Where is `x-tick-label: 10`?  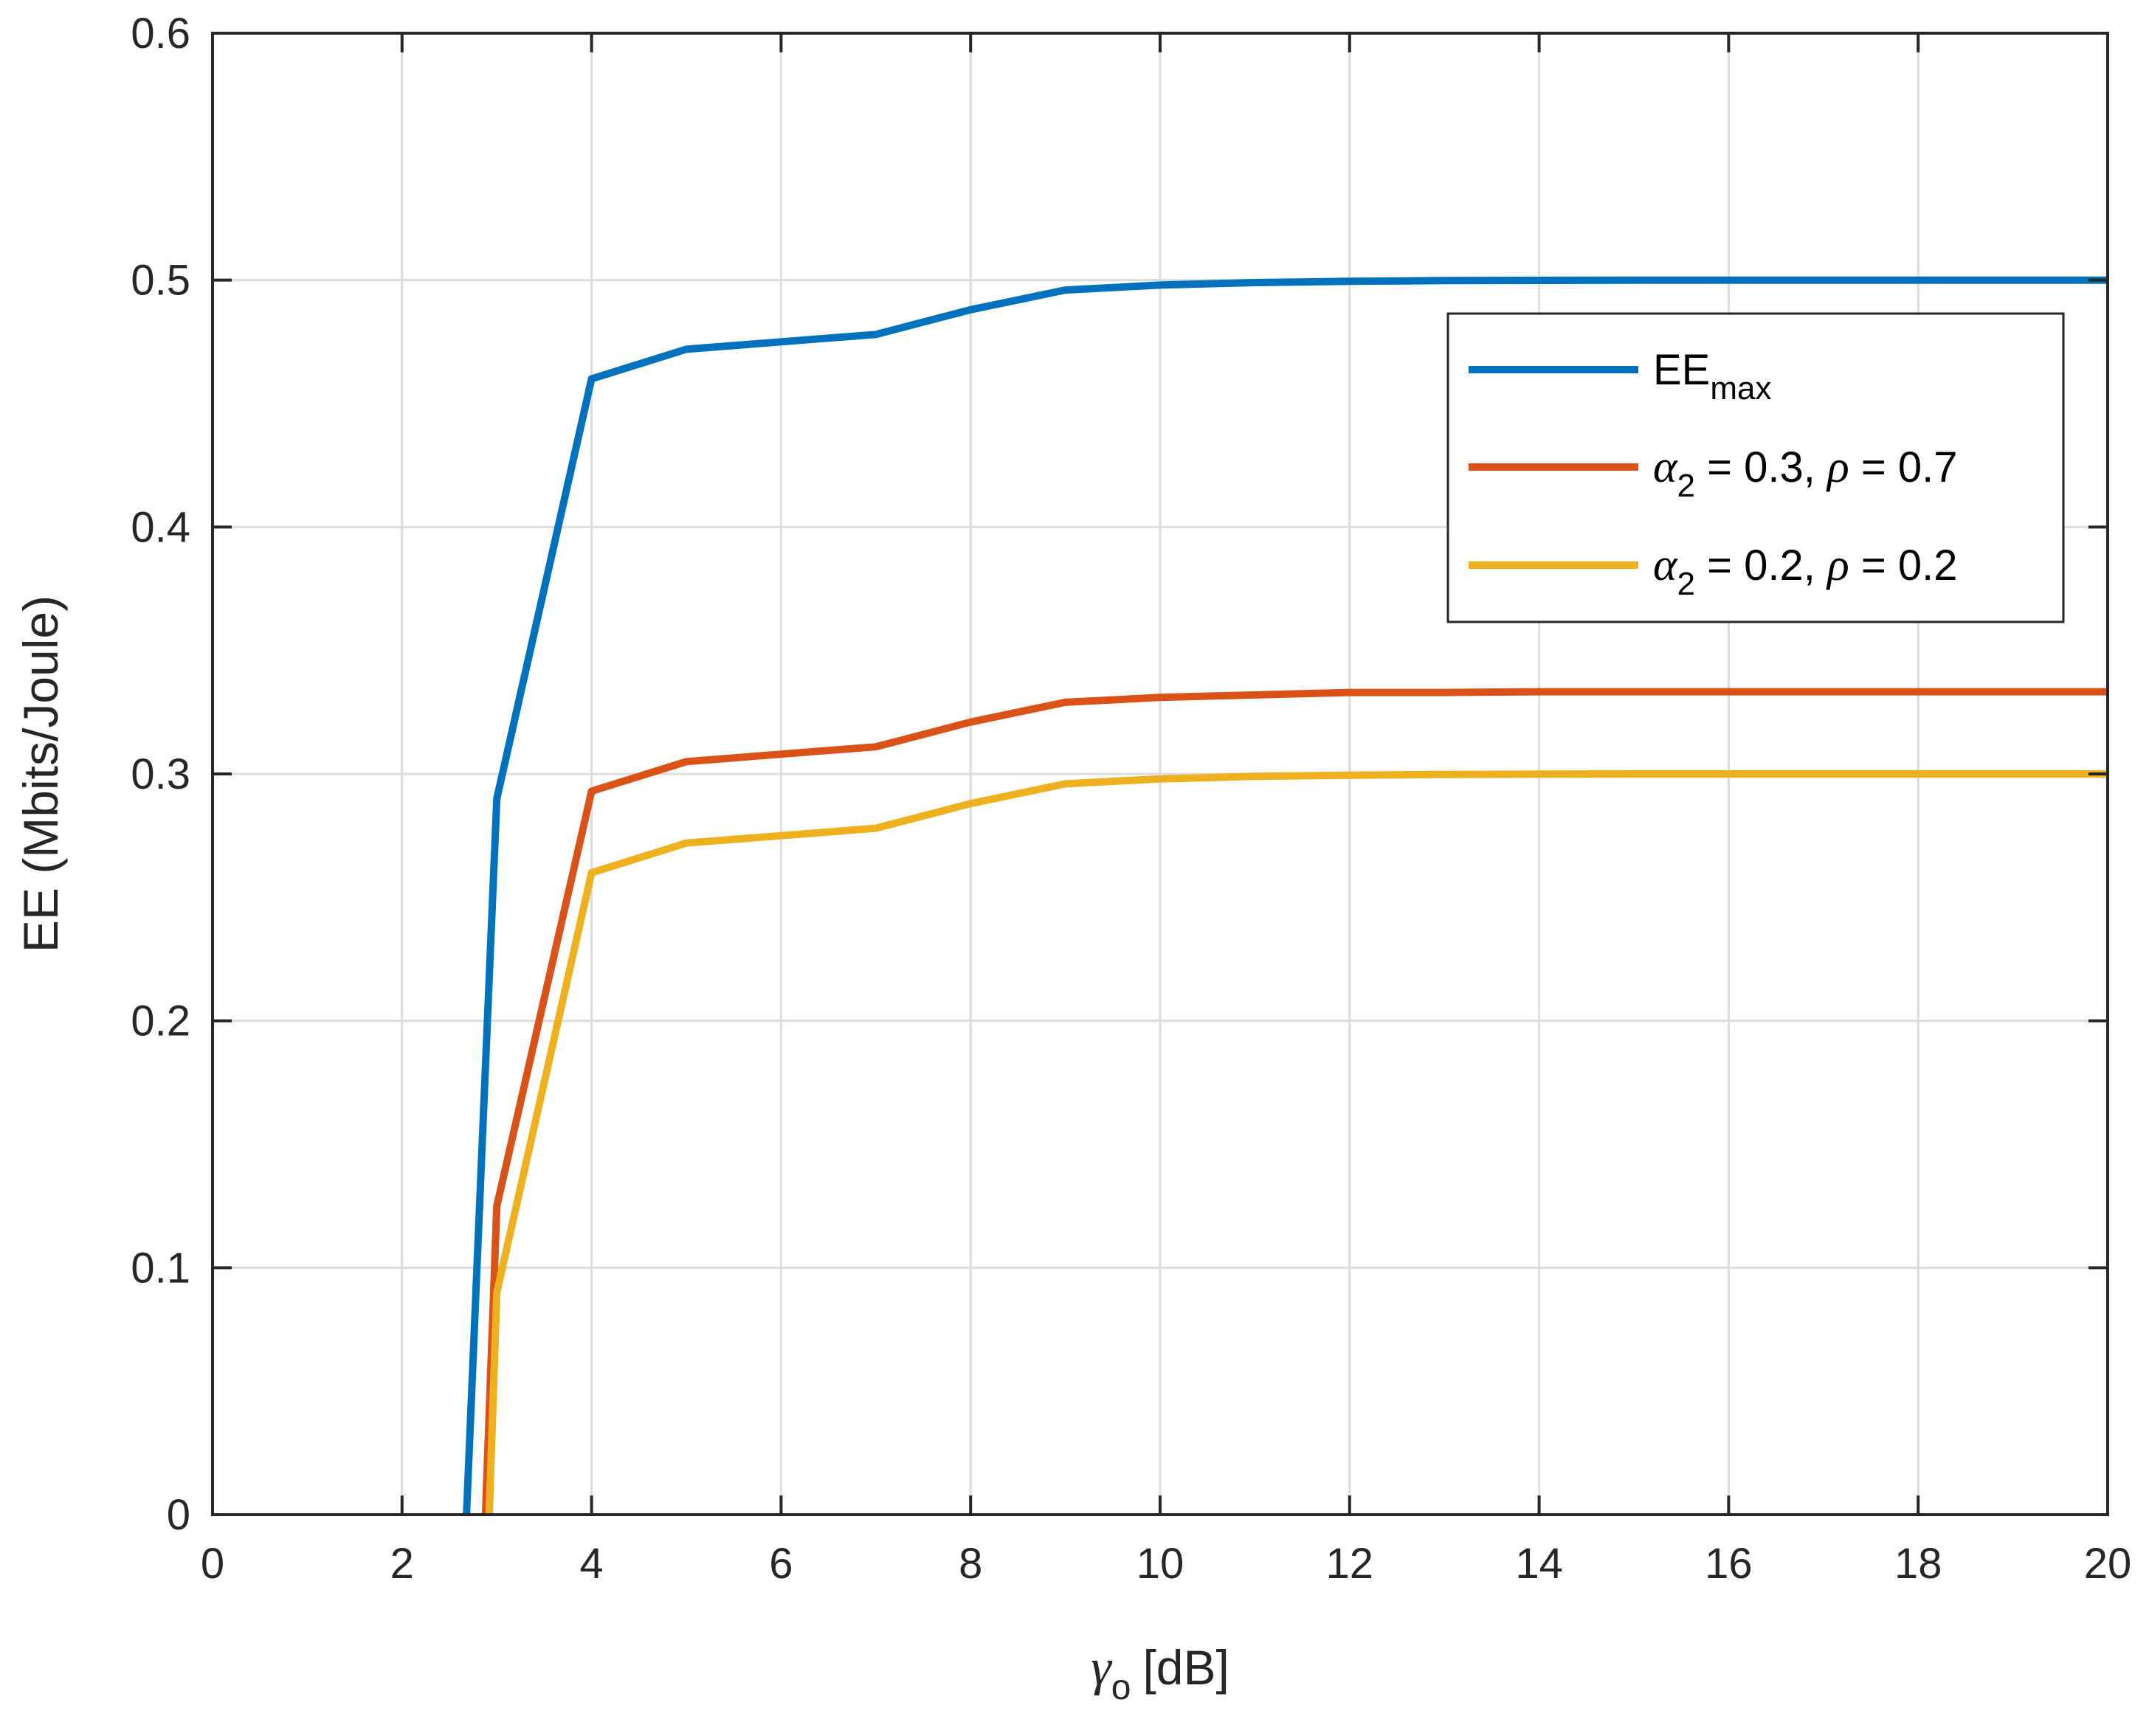 x-tick-label: 10 is located at coordinates (1160, 1564).